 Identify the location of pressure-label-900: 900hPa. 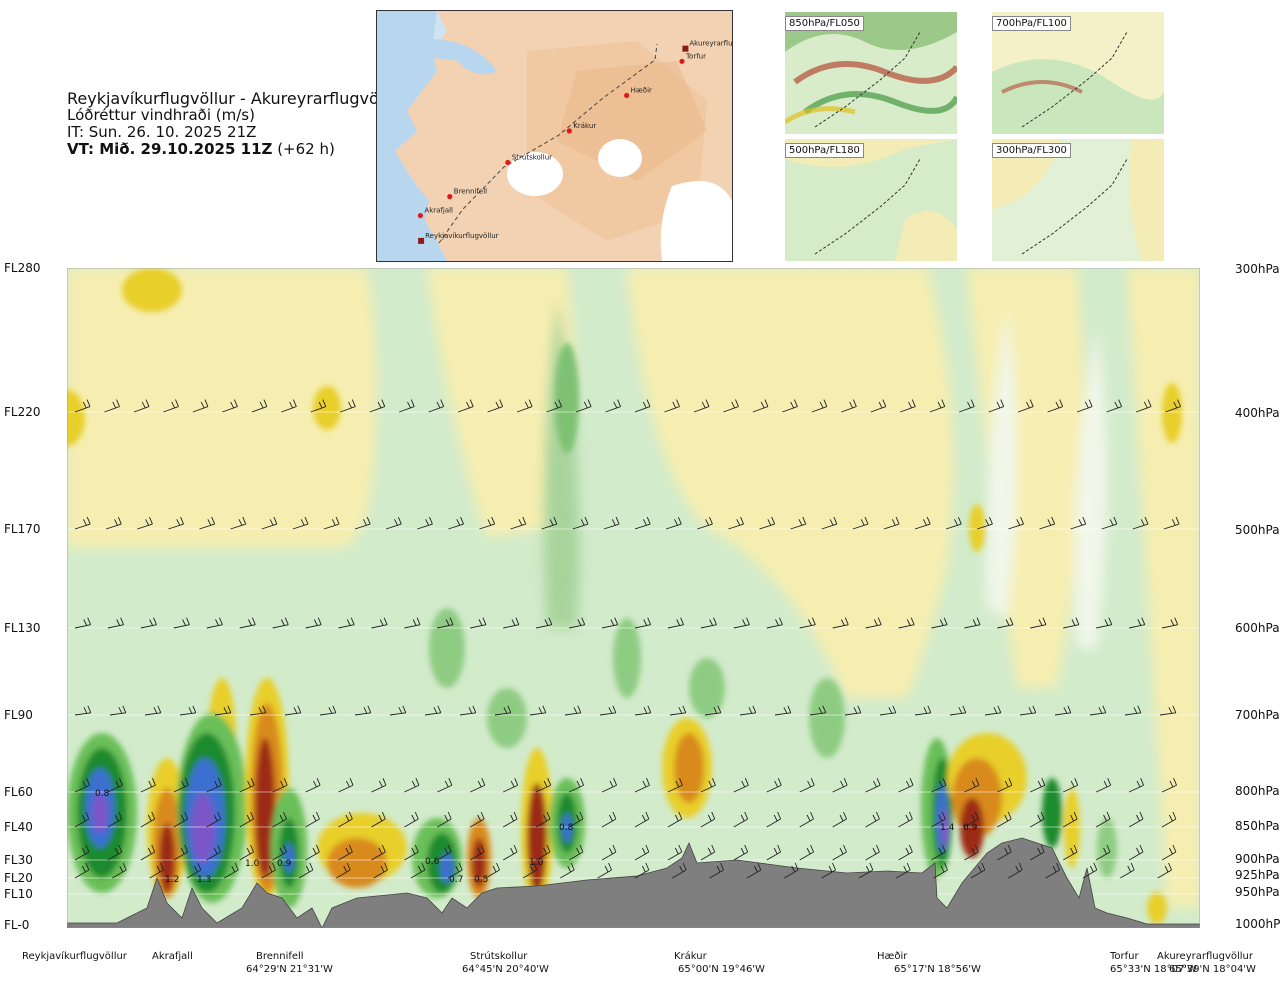
(1257, 859).